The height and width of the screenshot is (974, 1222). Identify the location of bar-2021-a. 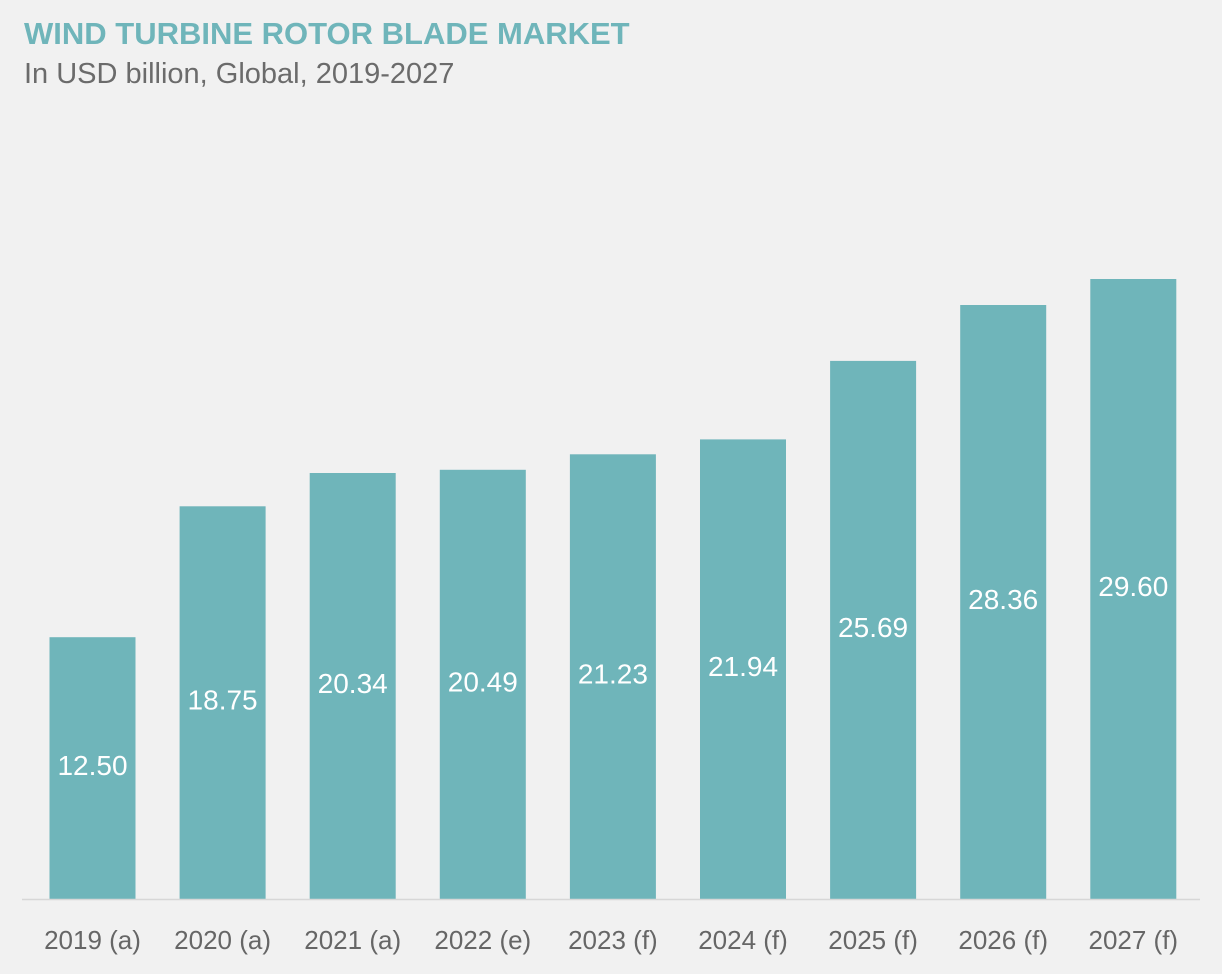
(352, 686).